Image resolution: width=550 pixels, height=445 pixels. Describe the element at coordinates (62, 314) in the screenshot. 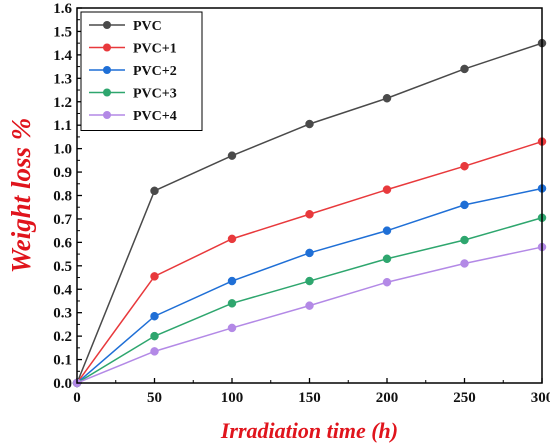

I see `y-tick-label: 0.3` at that location.